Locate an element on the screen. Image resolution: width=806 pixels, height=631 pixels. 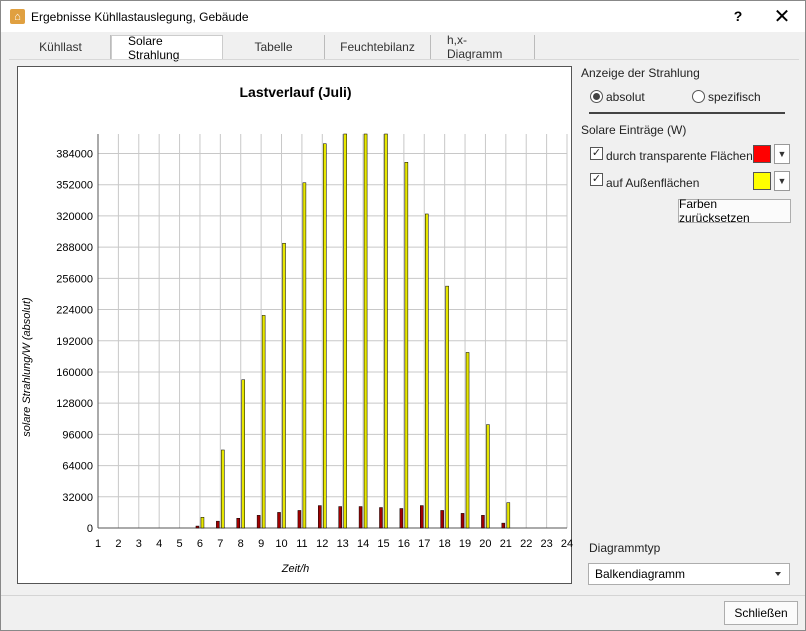
y-tick-label: 320000 is located at coordinates (74, 217).